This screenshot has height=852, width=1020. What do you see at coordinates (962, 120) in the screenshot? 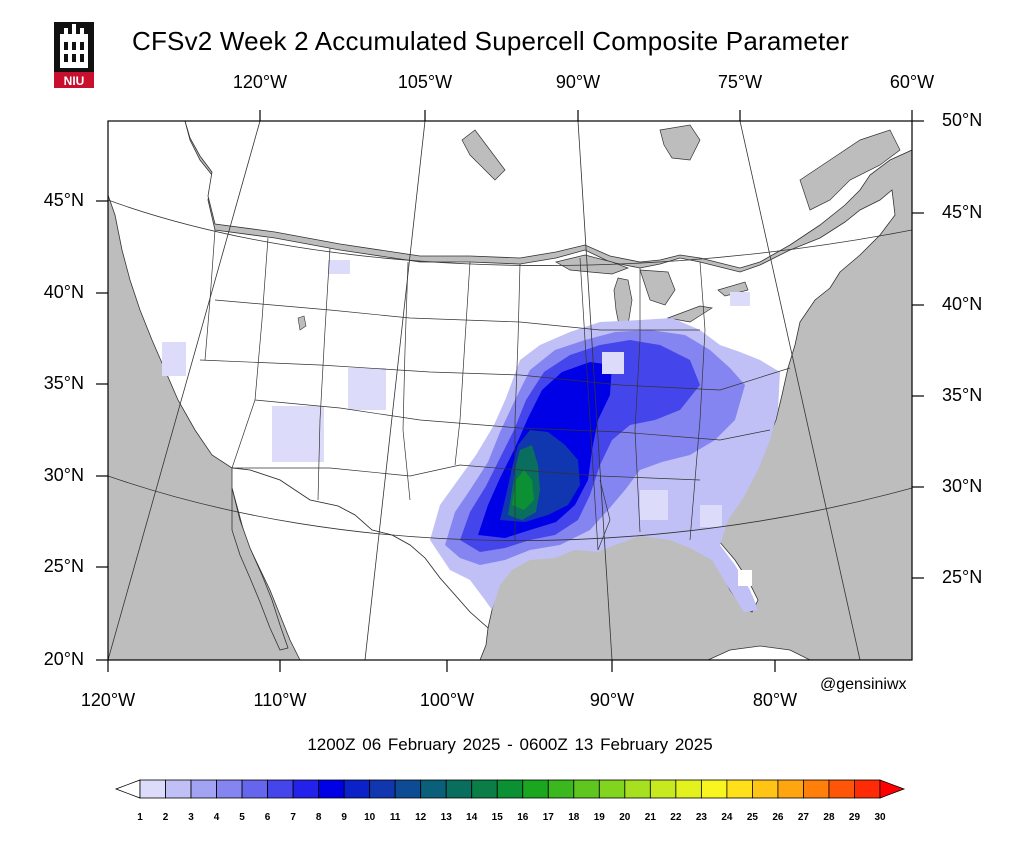
I see `right-lat-label: 50°N` at bounding box center [962, 120].